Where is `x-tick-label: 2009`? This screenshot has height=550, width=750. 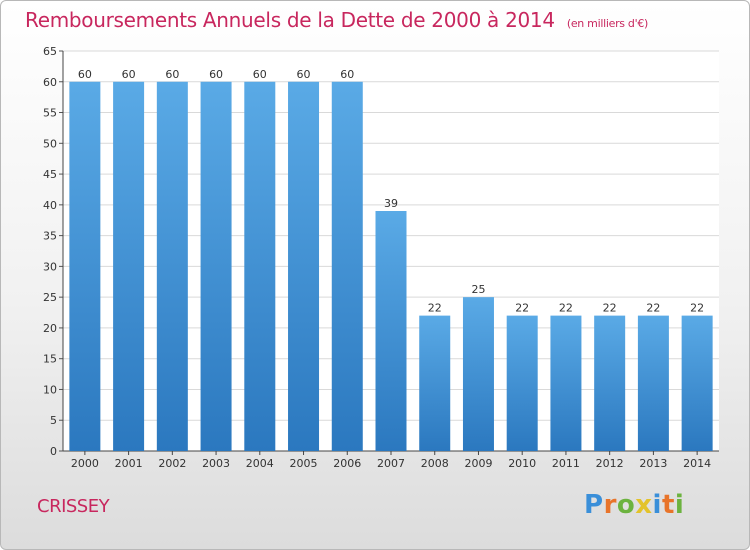 x-tick-label: 2009 is located at coordinates (478, 463).